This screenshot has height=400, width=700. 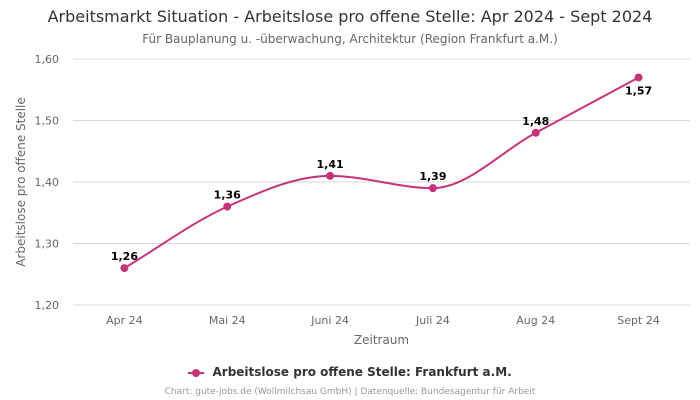 What do you see at coordinates (638, 90) in the screenshot?
I see `data-label: 1,57` at bounding box center [638, 90].